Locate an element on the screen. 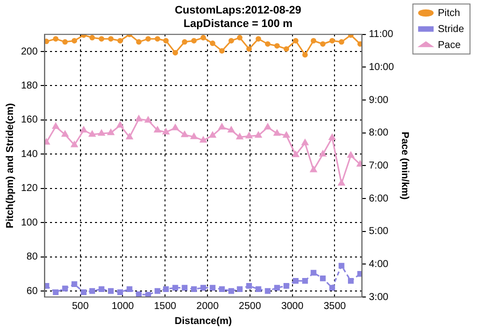 This screenshot has width=480, height=329. y-tick-label: 60 is located at coordinates (32, 291).